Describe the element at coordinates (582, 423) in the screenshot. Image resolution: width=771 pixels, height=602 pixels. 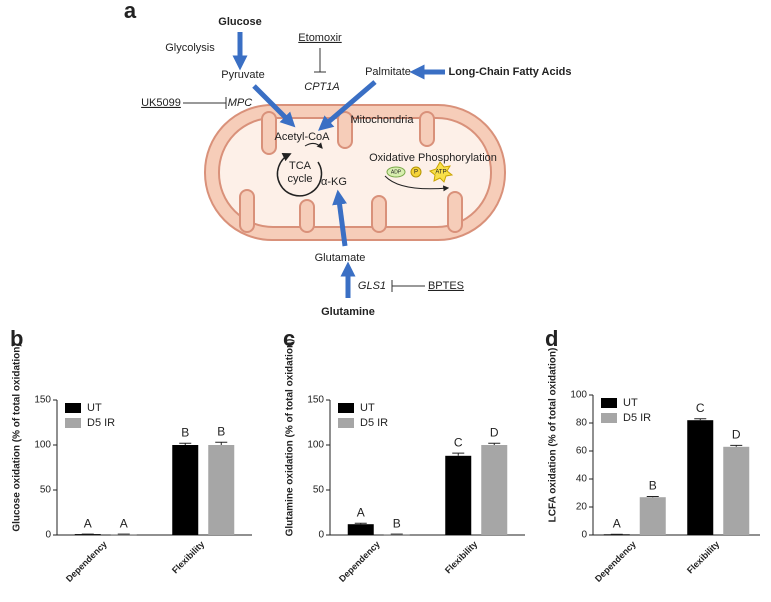
I see `y-tick-label: 80` at that location.